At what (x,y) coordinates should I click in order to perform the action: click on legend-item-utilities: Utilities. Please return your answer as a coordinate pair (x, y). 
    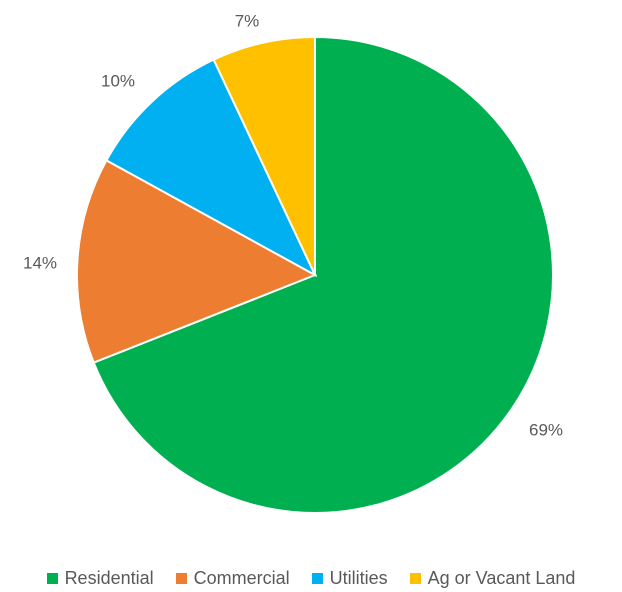
    Looking at the image, I should click on (349, 578).